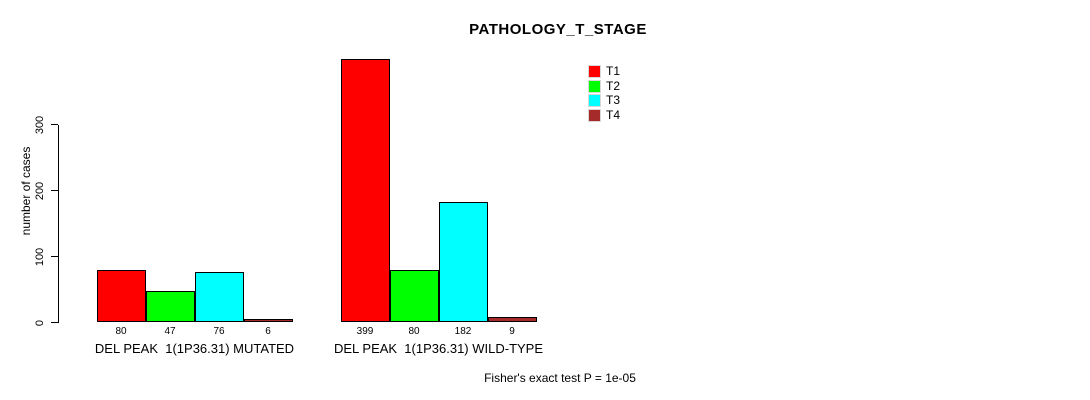  Describe the element at coordinates (365, 331) in the screenshot. I see `bar-value-label: 399` at that location.